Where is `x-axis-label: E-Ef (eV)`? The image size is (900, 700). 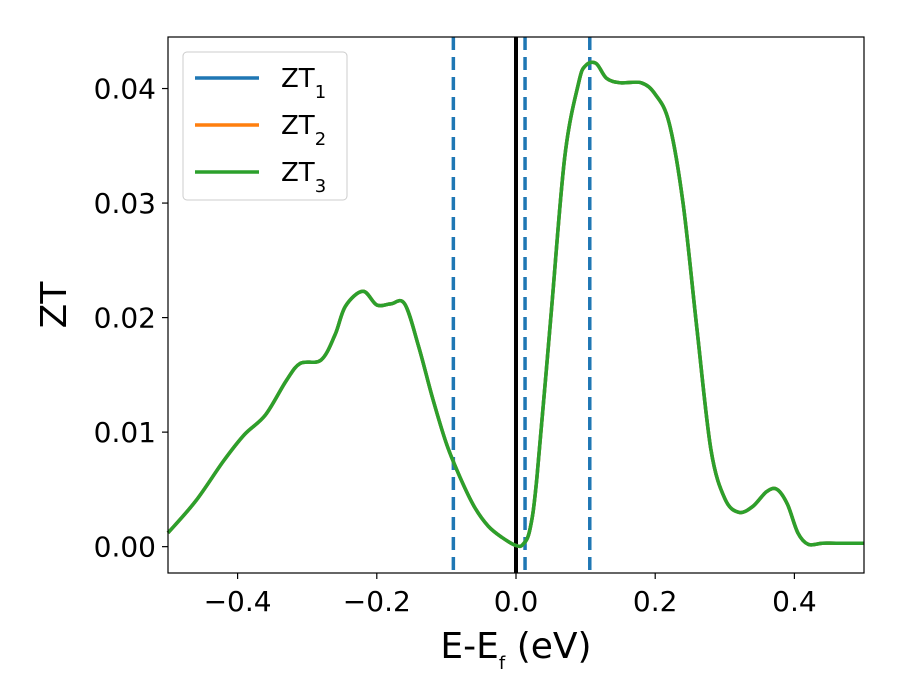
x-axis-label: E-Ef (eV) is located at coordinates (515, 650).